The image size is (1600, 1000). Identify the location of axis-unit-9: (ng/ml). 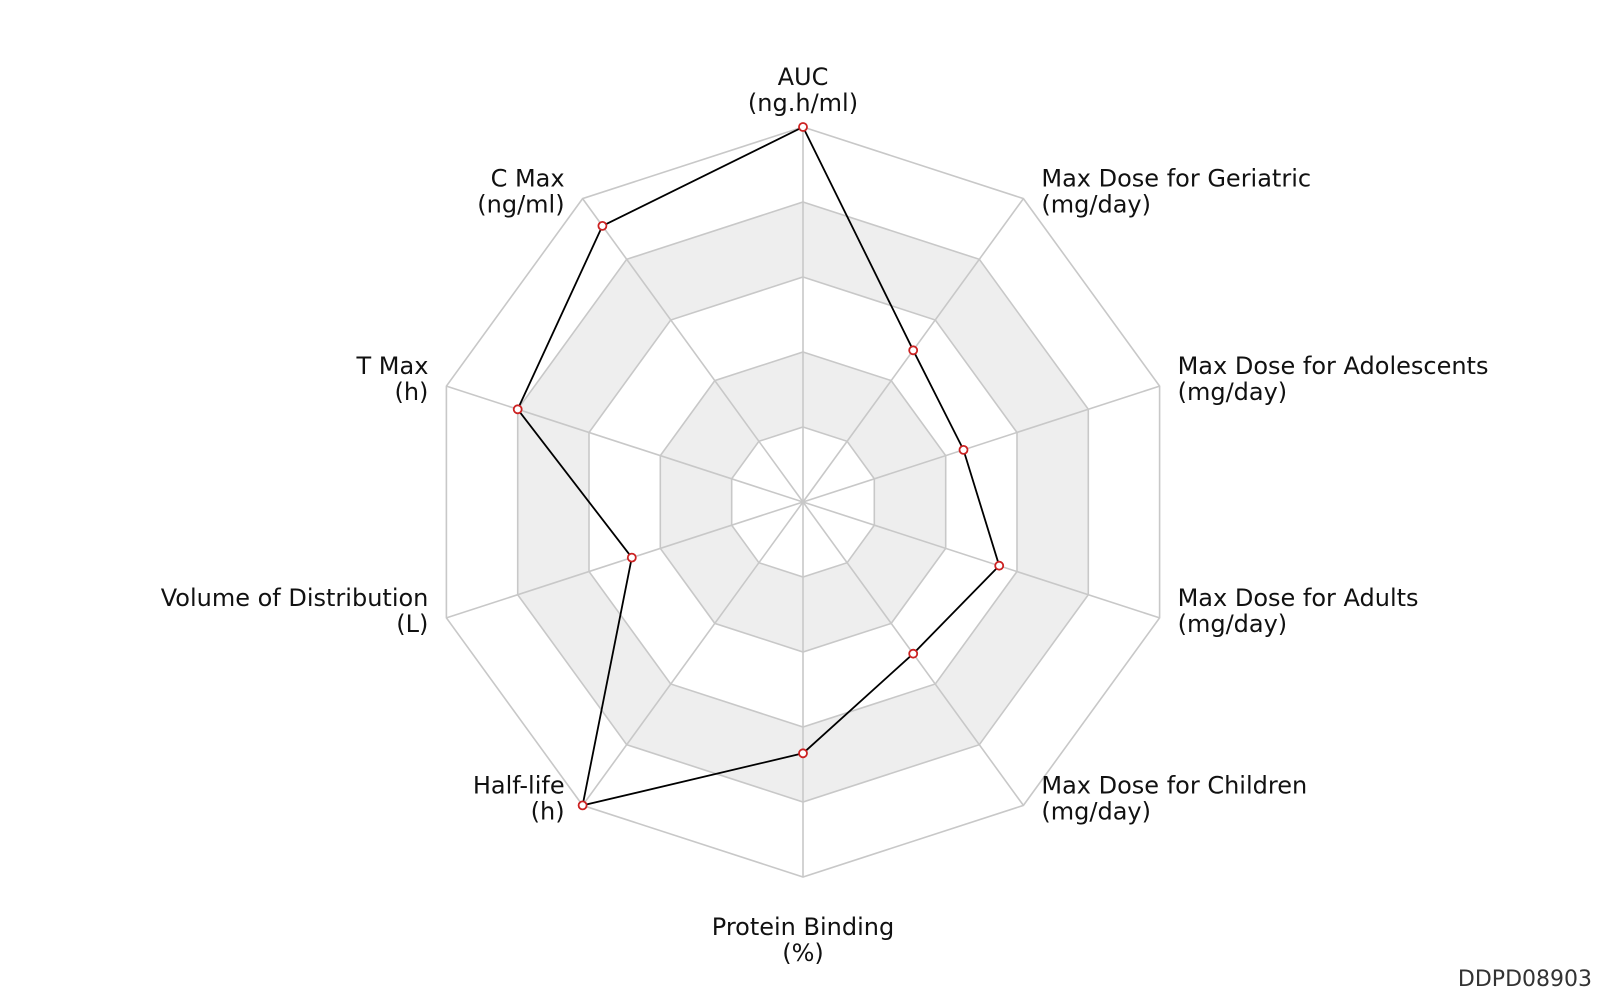
(520, 205).